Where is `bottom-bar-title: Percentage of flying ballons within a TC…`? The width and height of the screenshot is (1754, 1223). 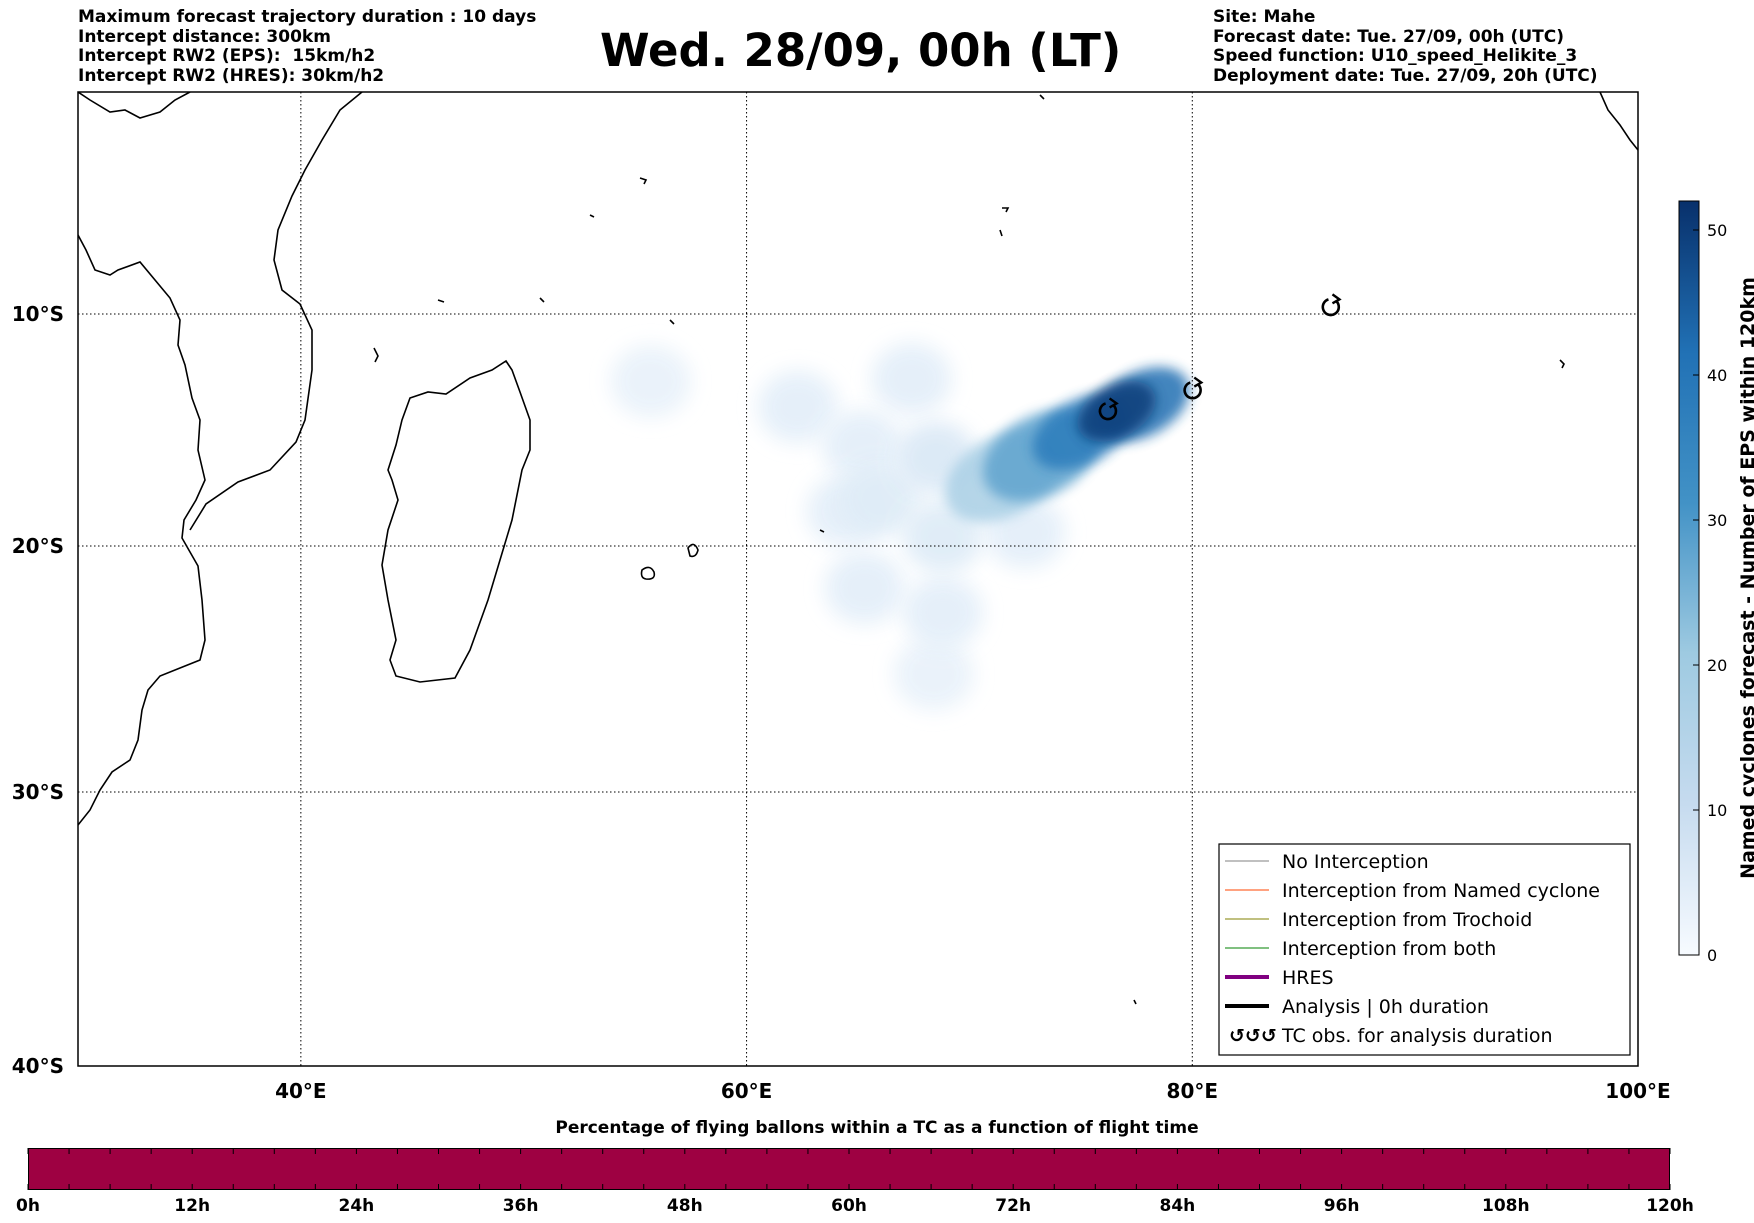 bottom-bar-title: Percentage of flying ballons within a TC… is located at coordinates (877, 1128).